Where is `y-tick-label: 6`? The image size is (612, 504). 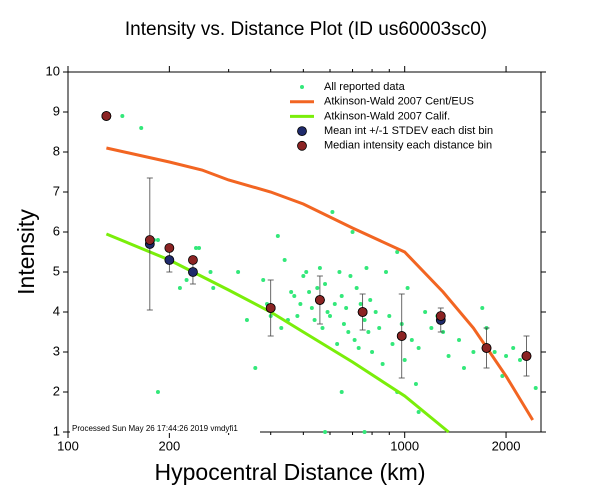
y-tick-label: 6 is located at coordinates (56, 230).